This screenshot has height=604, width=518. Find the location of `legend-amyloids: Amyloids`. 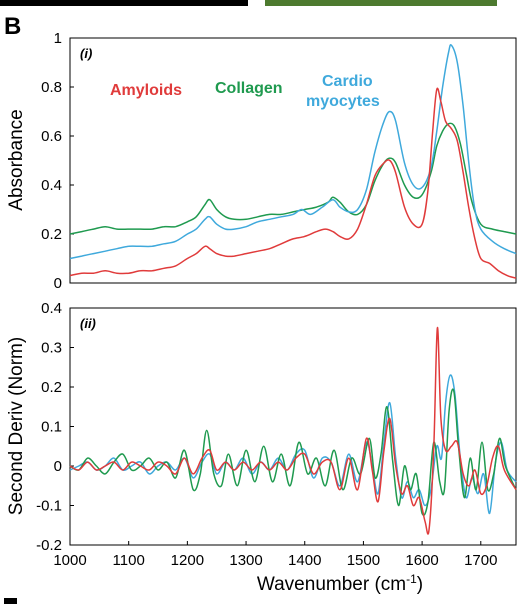

legend-amyloids: Amyloids is located at coordinates (146, 90).